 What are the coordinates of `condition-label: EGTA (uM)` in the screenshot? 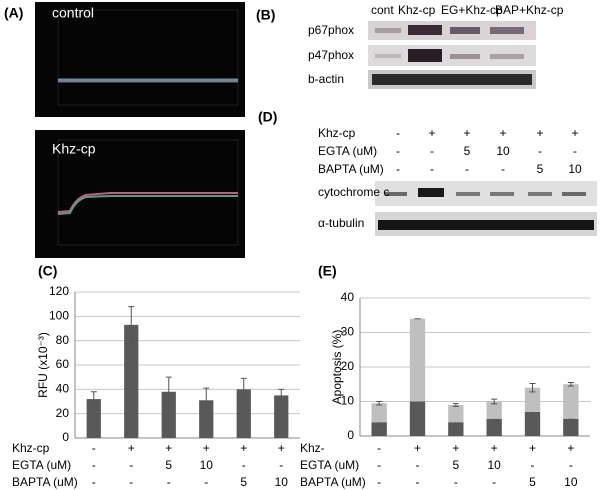 It's located at (347, 151).